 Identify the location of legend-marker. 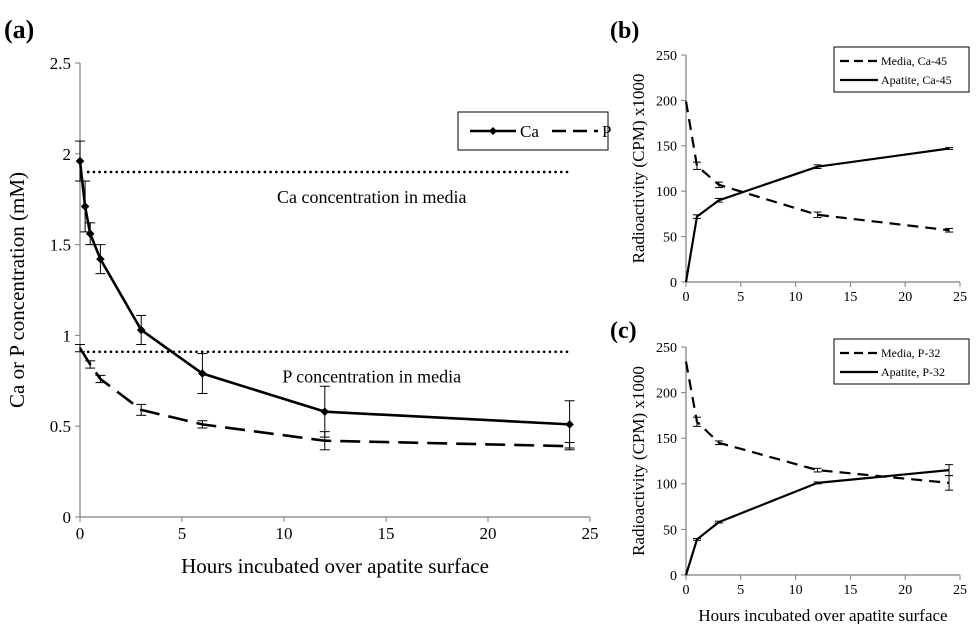
(493, 131).